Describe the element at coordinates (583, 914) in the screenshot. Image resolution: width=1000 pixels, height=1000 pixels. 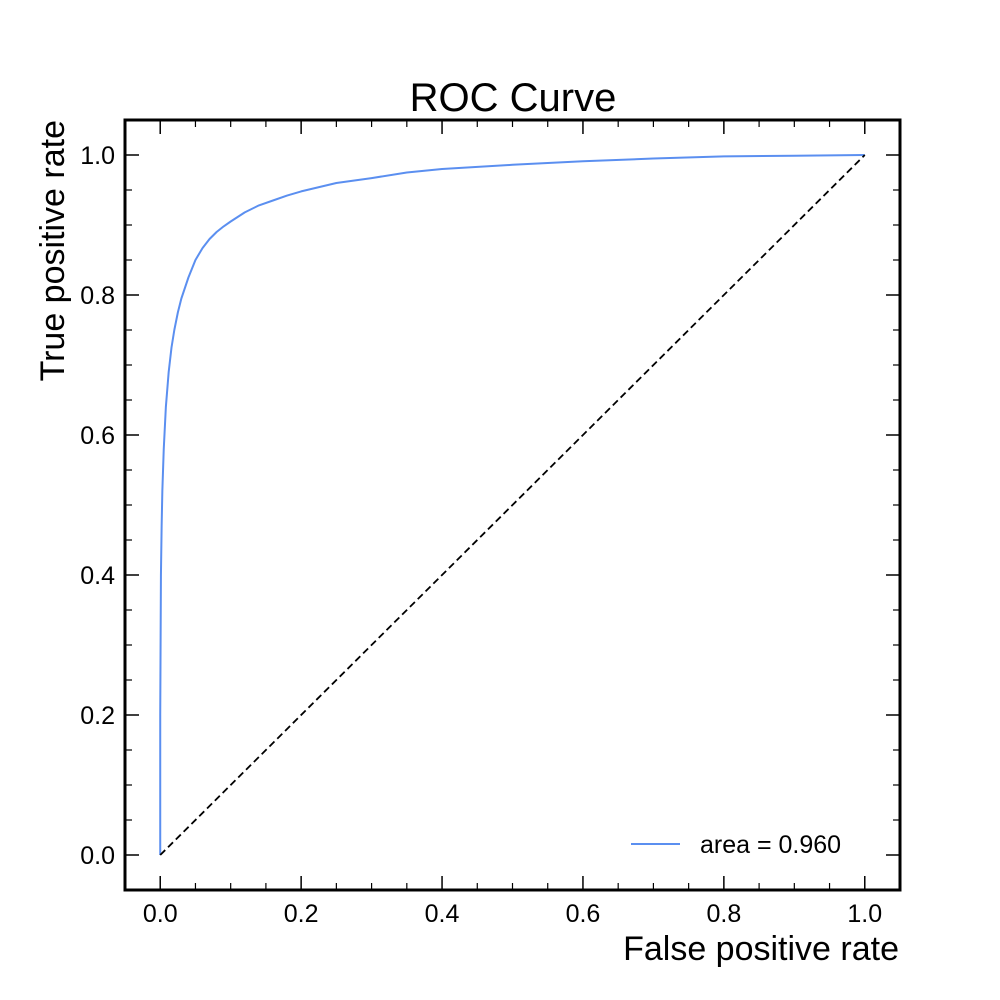
I see `x-tick-label: 0.6` at that location.